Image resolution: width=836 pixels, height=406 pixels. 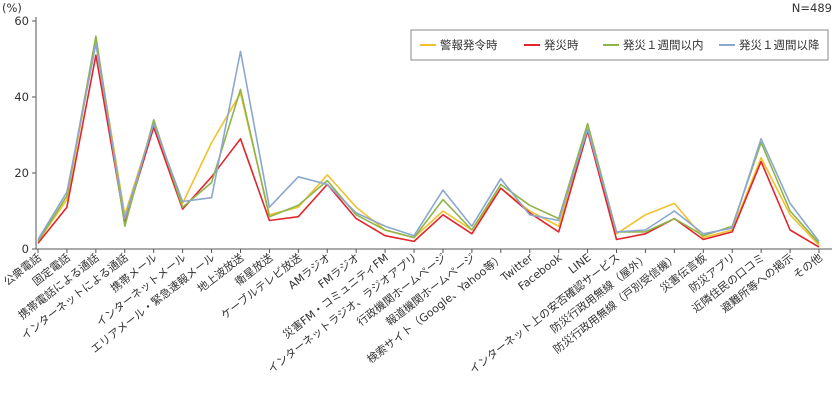 What do you see at coordinates (12, 8) in the screenshot?
I see `y-unit-label: (%)` at bounding box center [12, 8].